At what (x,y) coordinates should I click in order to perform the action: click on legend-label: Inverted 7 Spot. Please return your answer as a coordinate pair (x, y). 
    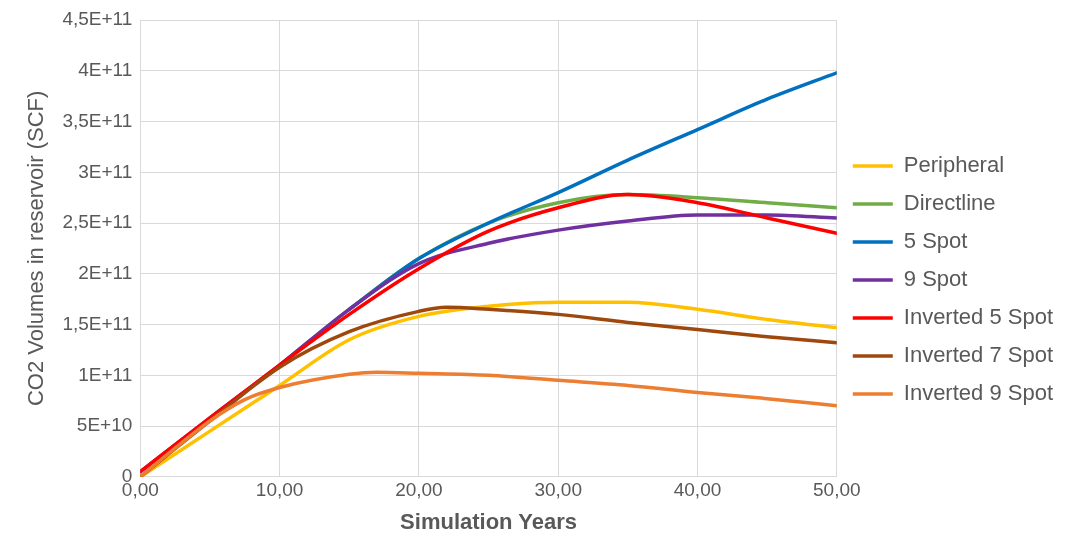
    Looking at the image, I should click on (978, 355).